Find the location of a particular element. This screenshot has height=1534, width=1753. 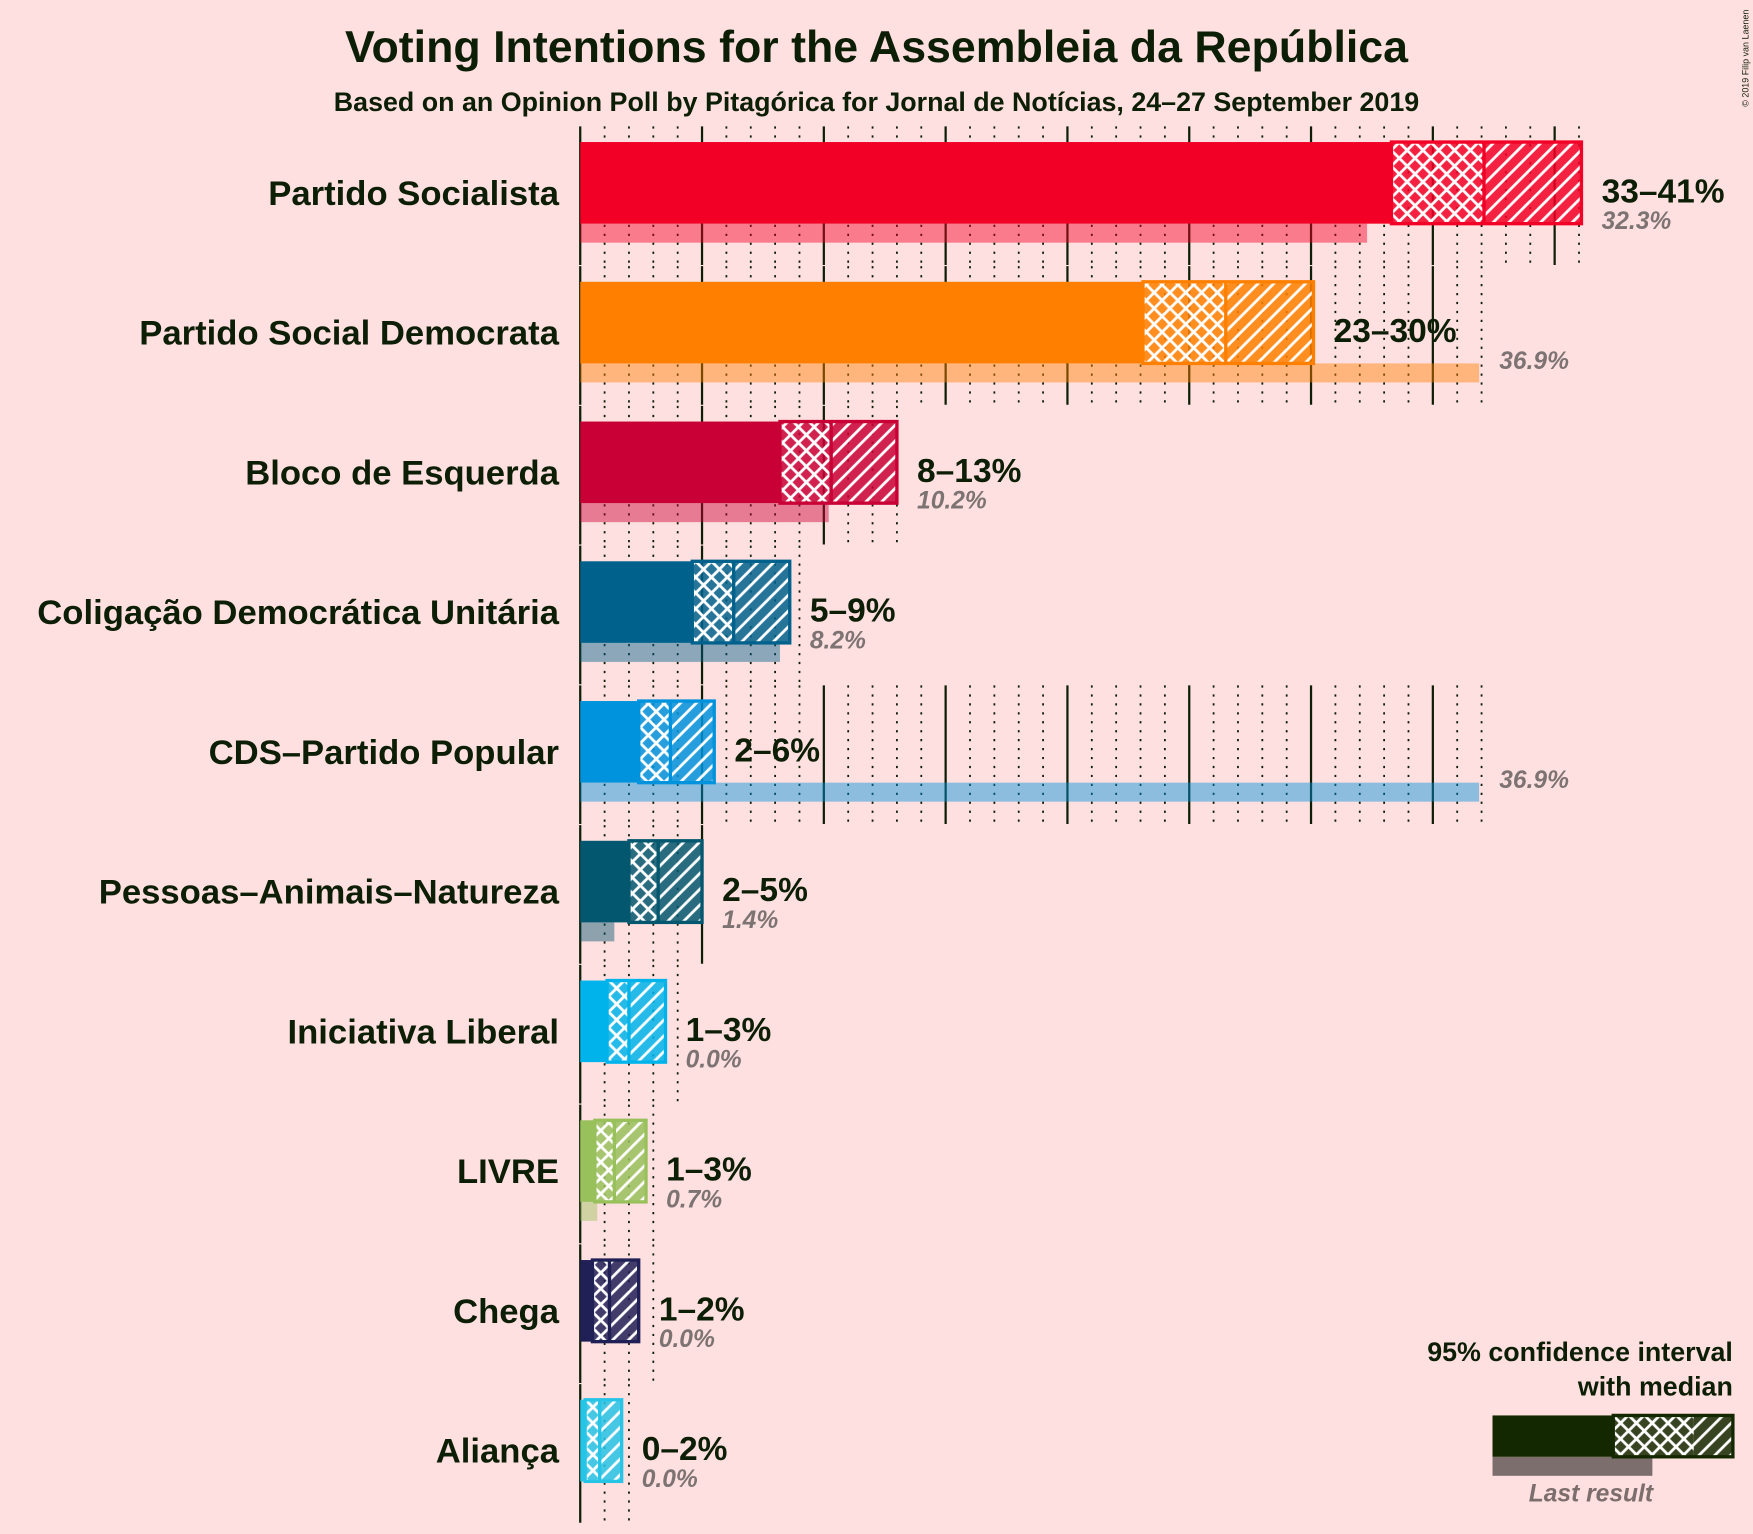

legend-hatch is located at coordinates (1713, 1436).